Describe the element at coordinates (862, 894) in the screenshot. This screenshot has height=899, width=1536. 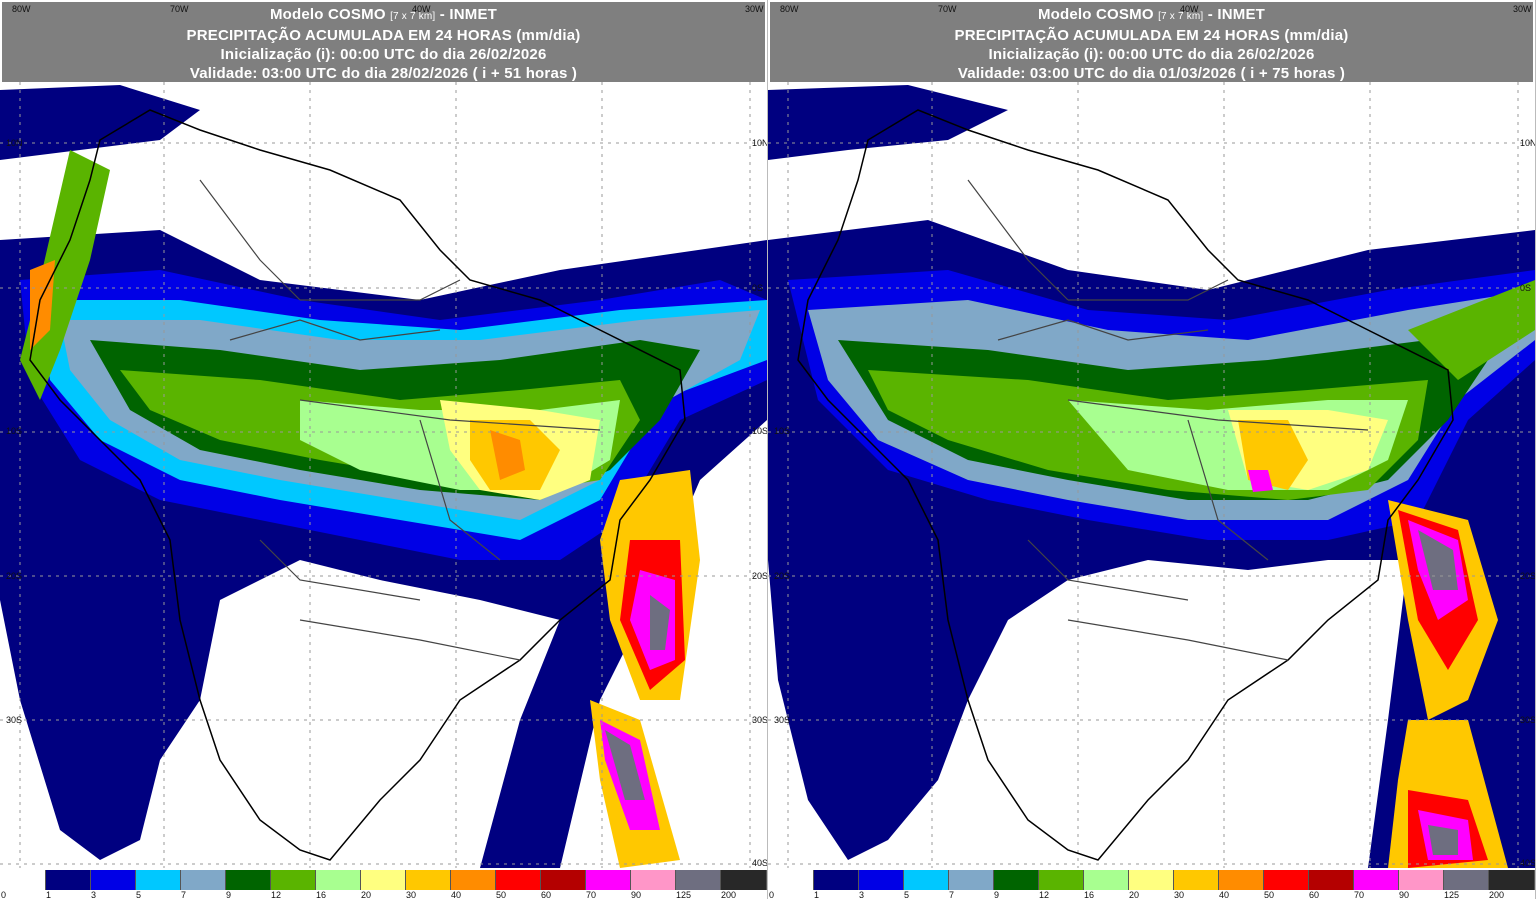
I see `legend-label: 3` at that location.